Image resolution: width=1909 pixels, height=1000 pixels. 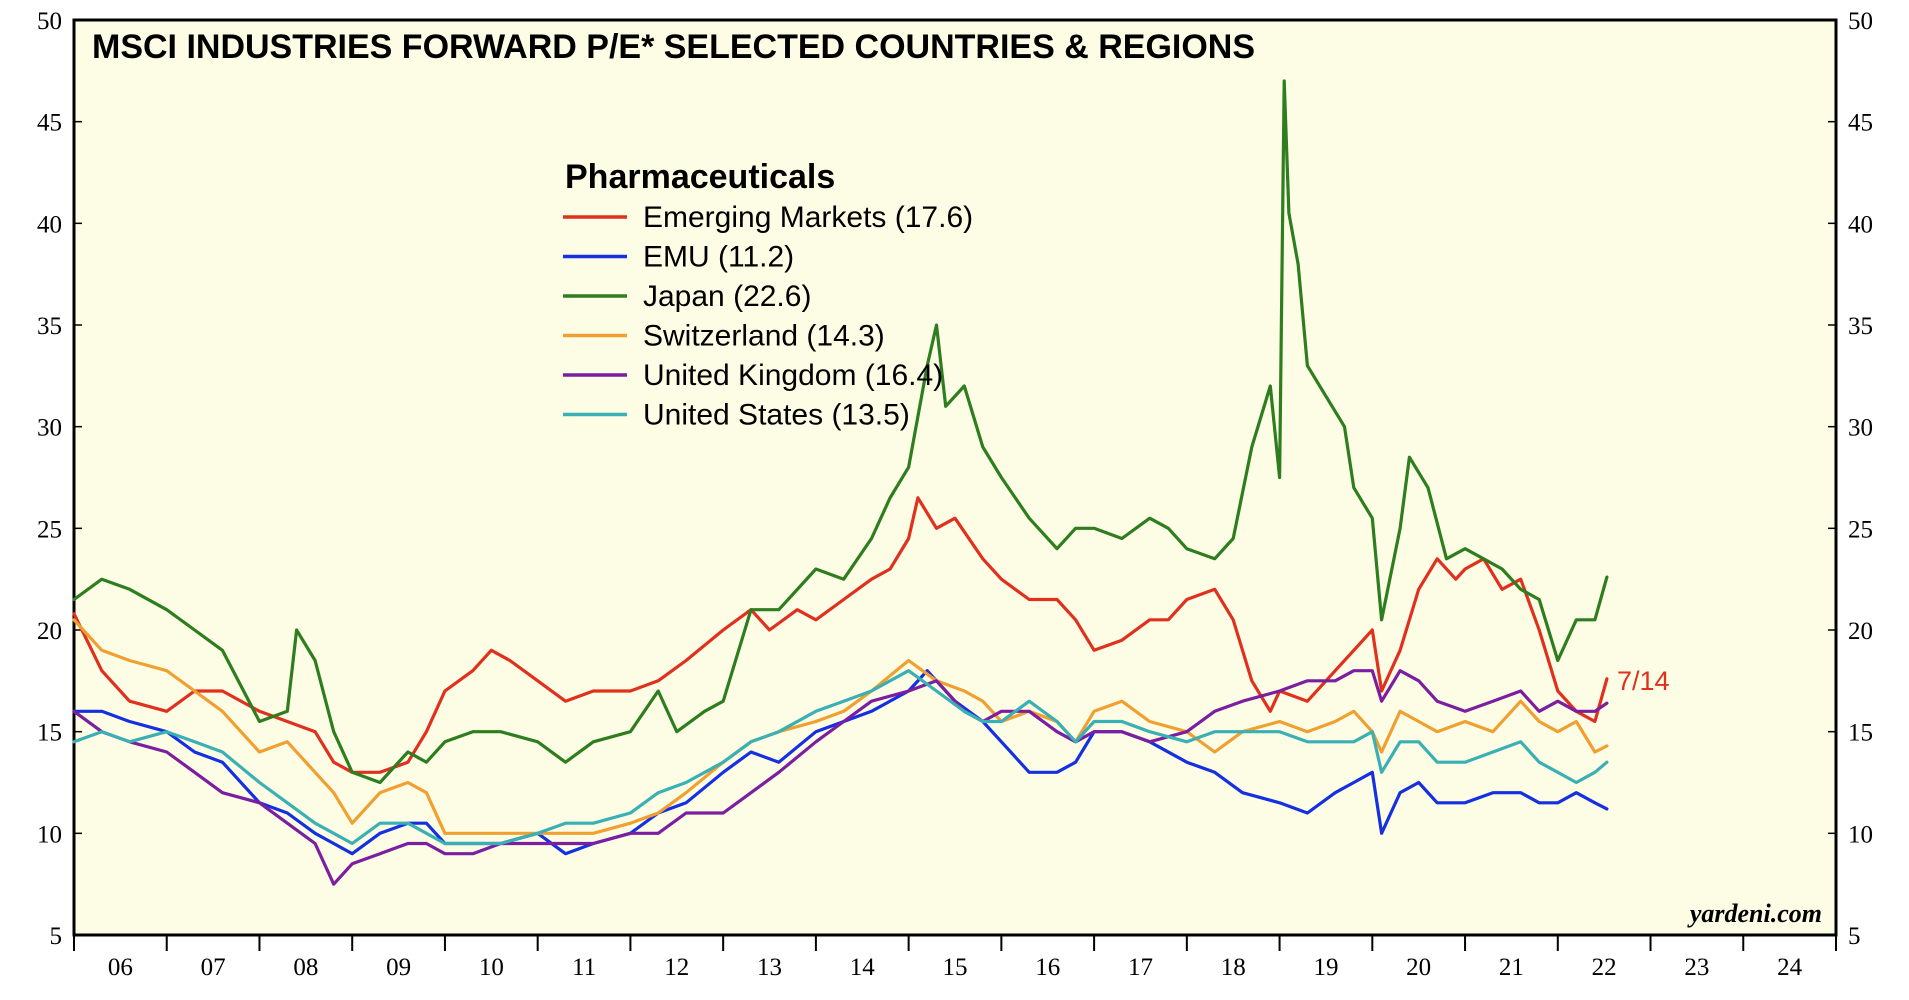 What do you see at coordinates (1860, 224) in the screenshot?
I see `y-tick-label-right: 40` at bounding box center [1860, 224].